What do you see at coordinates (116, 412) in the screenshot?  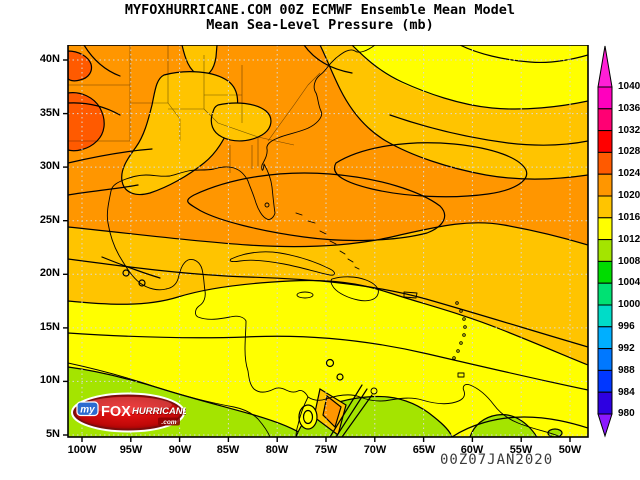 I see `logo-fox-text: FOX` at bounding box center [116, 412].